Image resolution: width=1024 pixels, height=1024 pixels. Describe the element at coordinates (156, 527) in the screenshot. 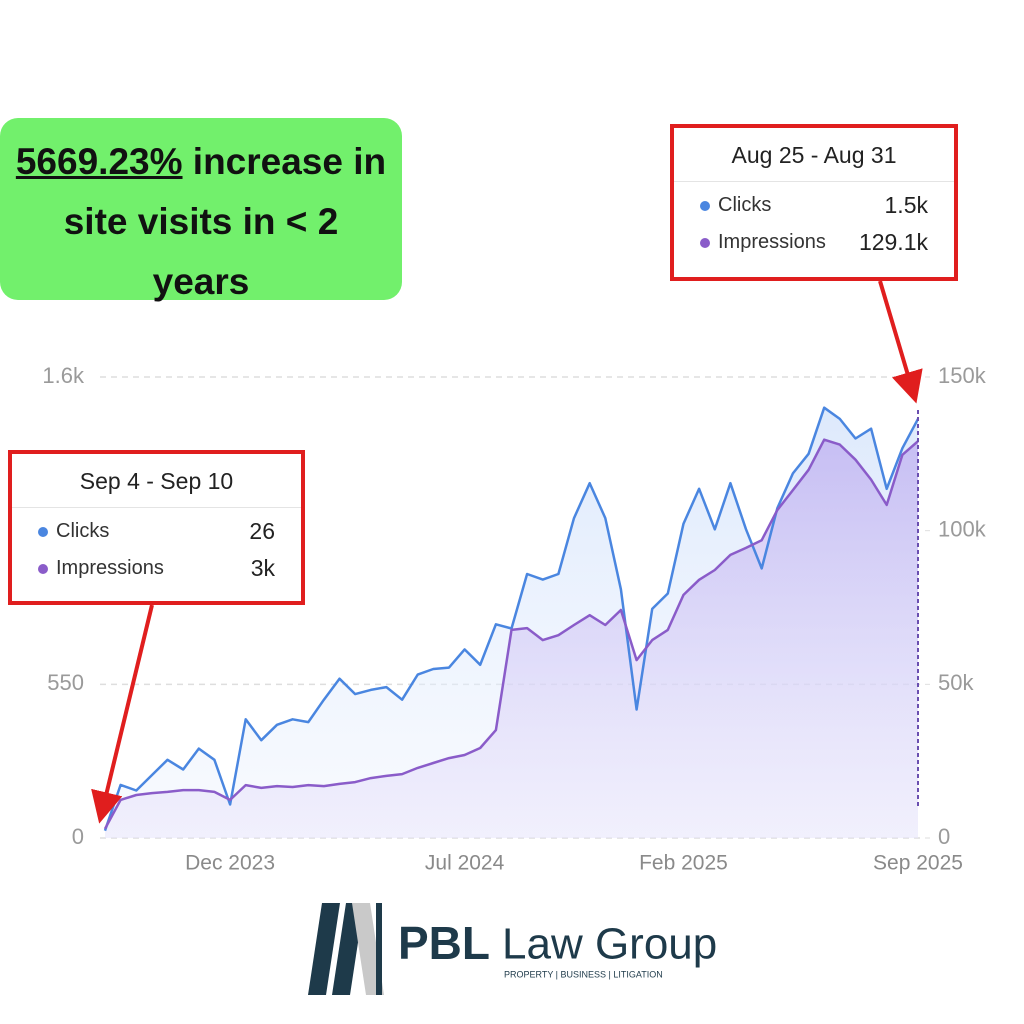

I see `tooltip: Sep 4 - Sep 10 Clicks 26 Impressions 3k` at that location.